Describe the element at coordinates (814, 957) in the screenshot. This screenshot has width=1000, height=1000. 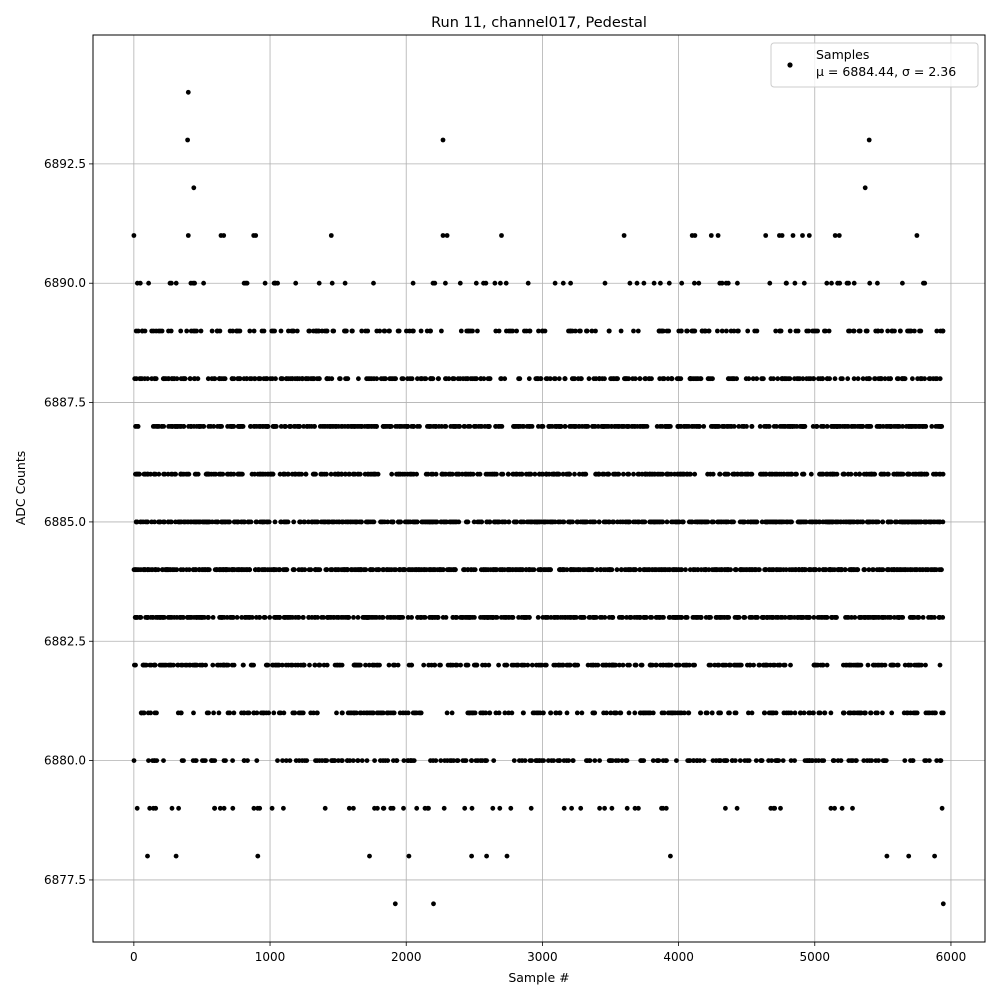
I see `x-tick-label: 5000` at that location.